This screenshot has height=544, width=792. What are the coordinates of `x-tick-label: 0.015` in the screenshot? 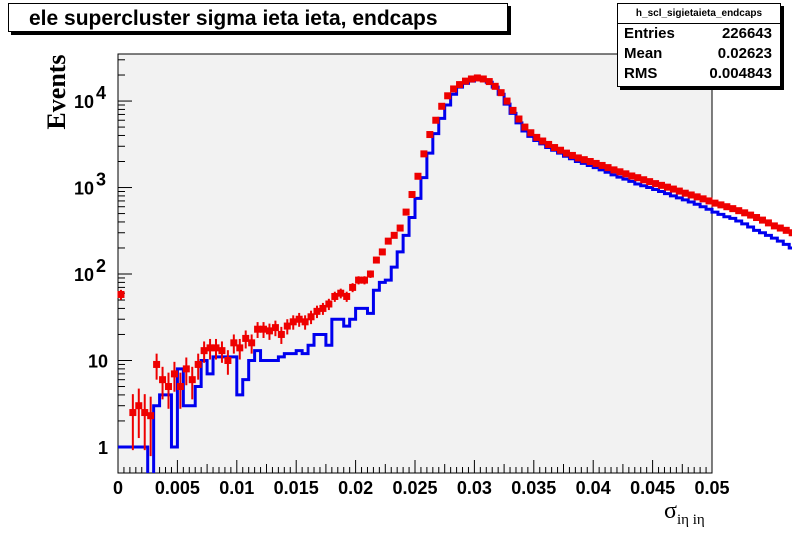 It's located at (296, 488).